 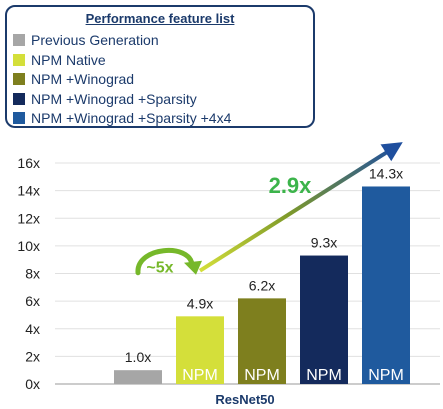 What do you see at coordinates (291, 185) in the screenshot?
I see `annotation-2-9x: 2.9x` at bounding box center [291, 185].